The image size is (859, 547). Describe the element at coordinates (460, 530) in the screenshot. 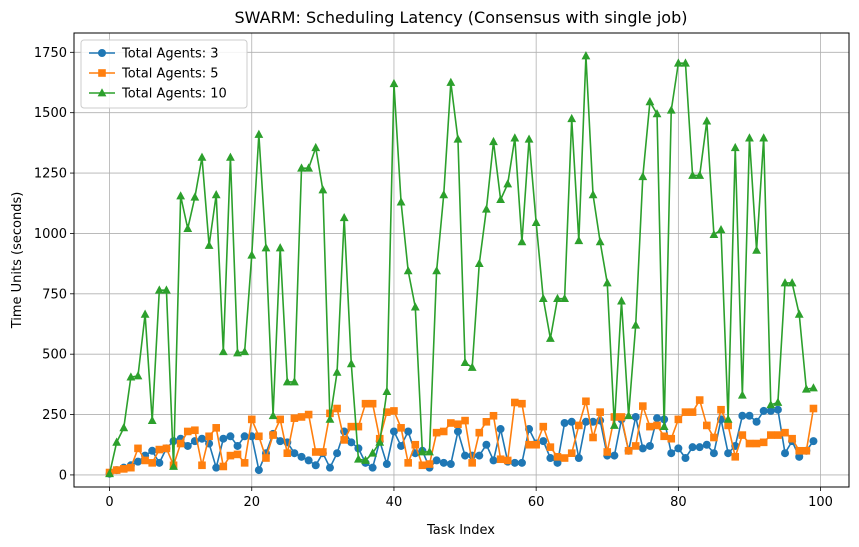

I see `x-axis-label: Task Index` at that location.